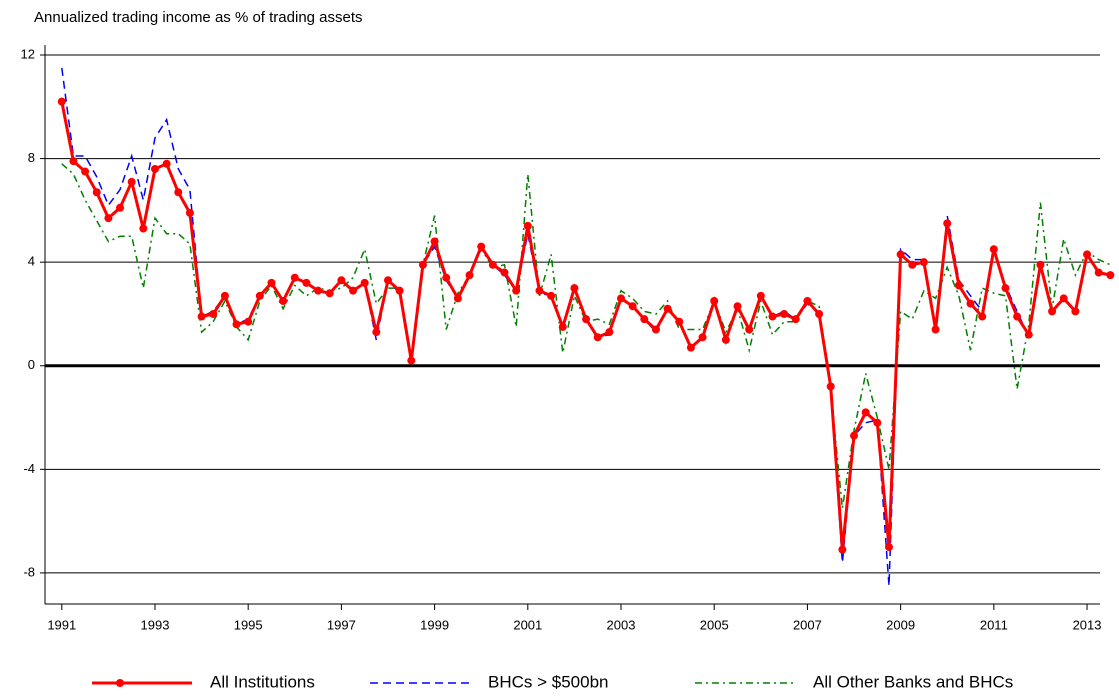 The image size is (1119, 698). I want to click on x-tick-label: 2011, so click(994, 624).